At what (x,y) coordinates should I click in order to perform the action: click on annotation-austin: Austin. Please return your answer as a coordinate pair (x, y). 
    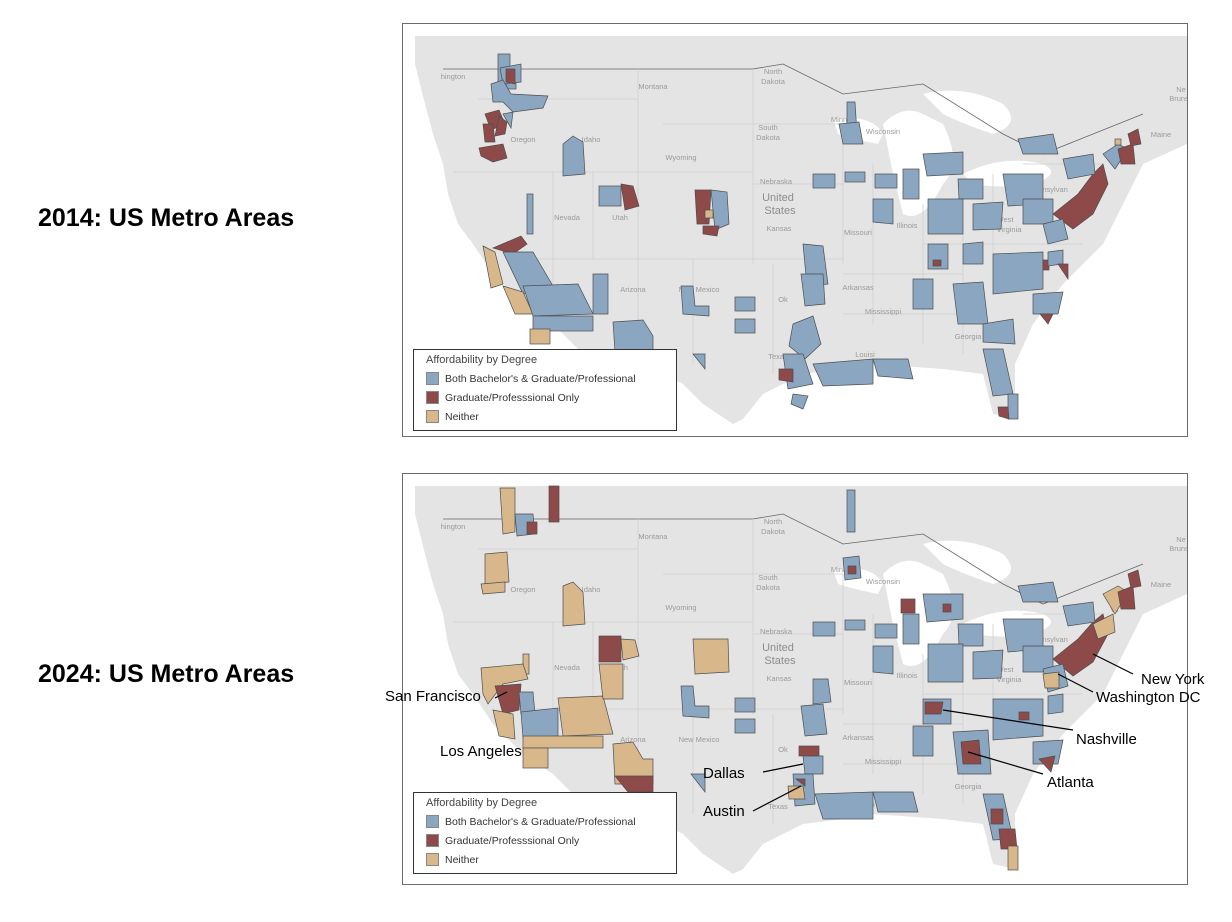
    Looking at the image, I should click on (724, 811).